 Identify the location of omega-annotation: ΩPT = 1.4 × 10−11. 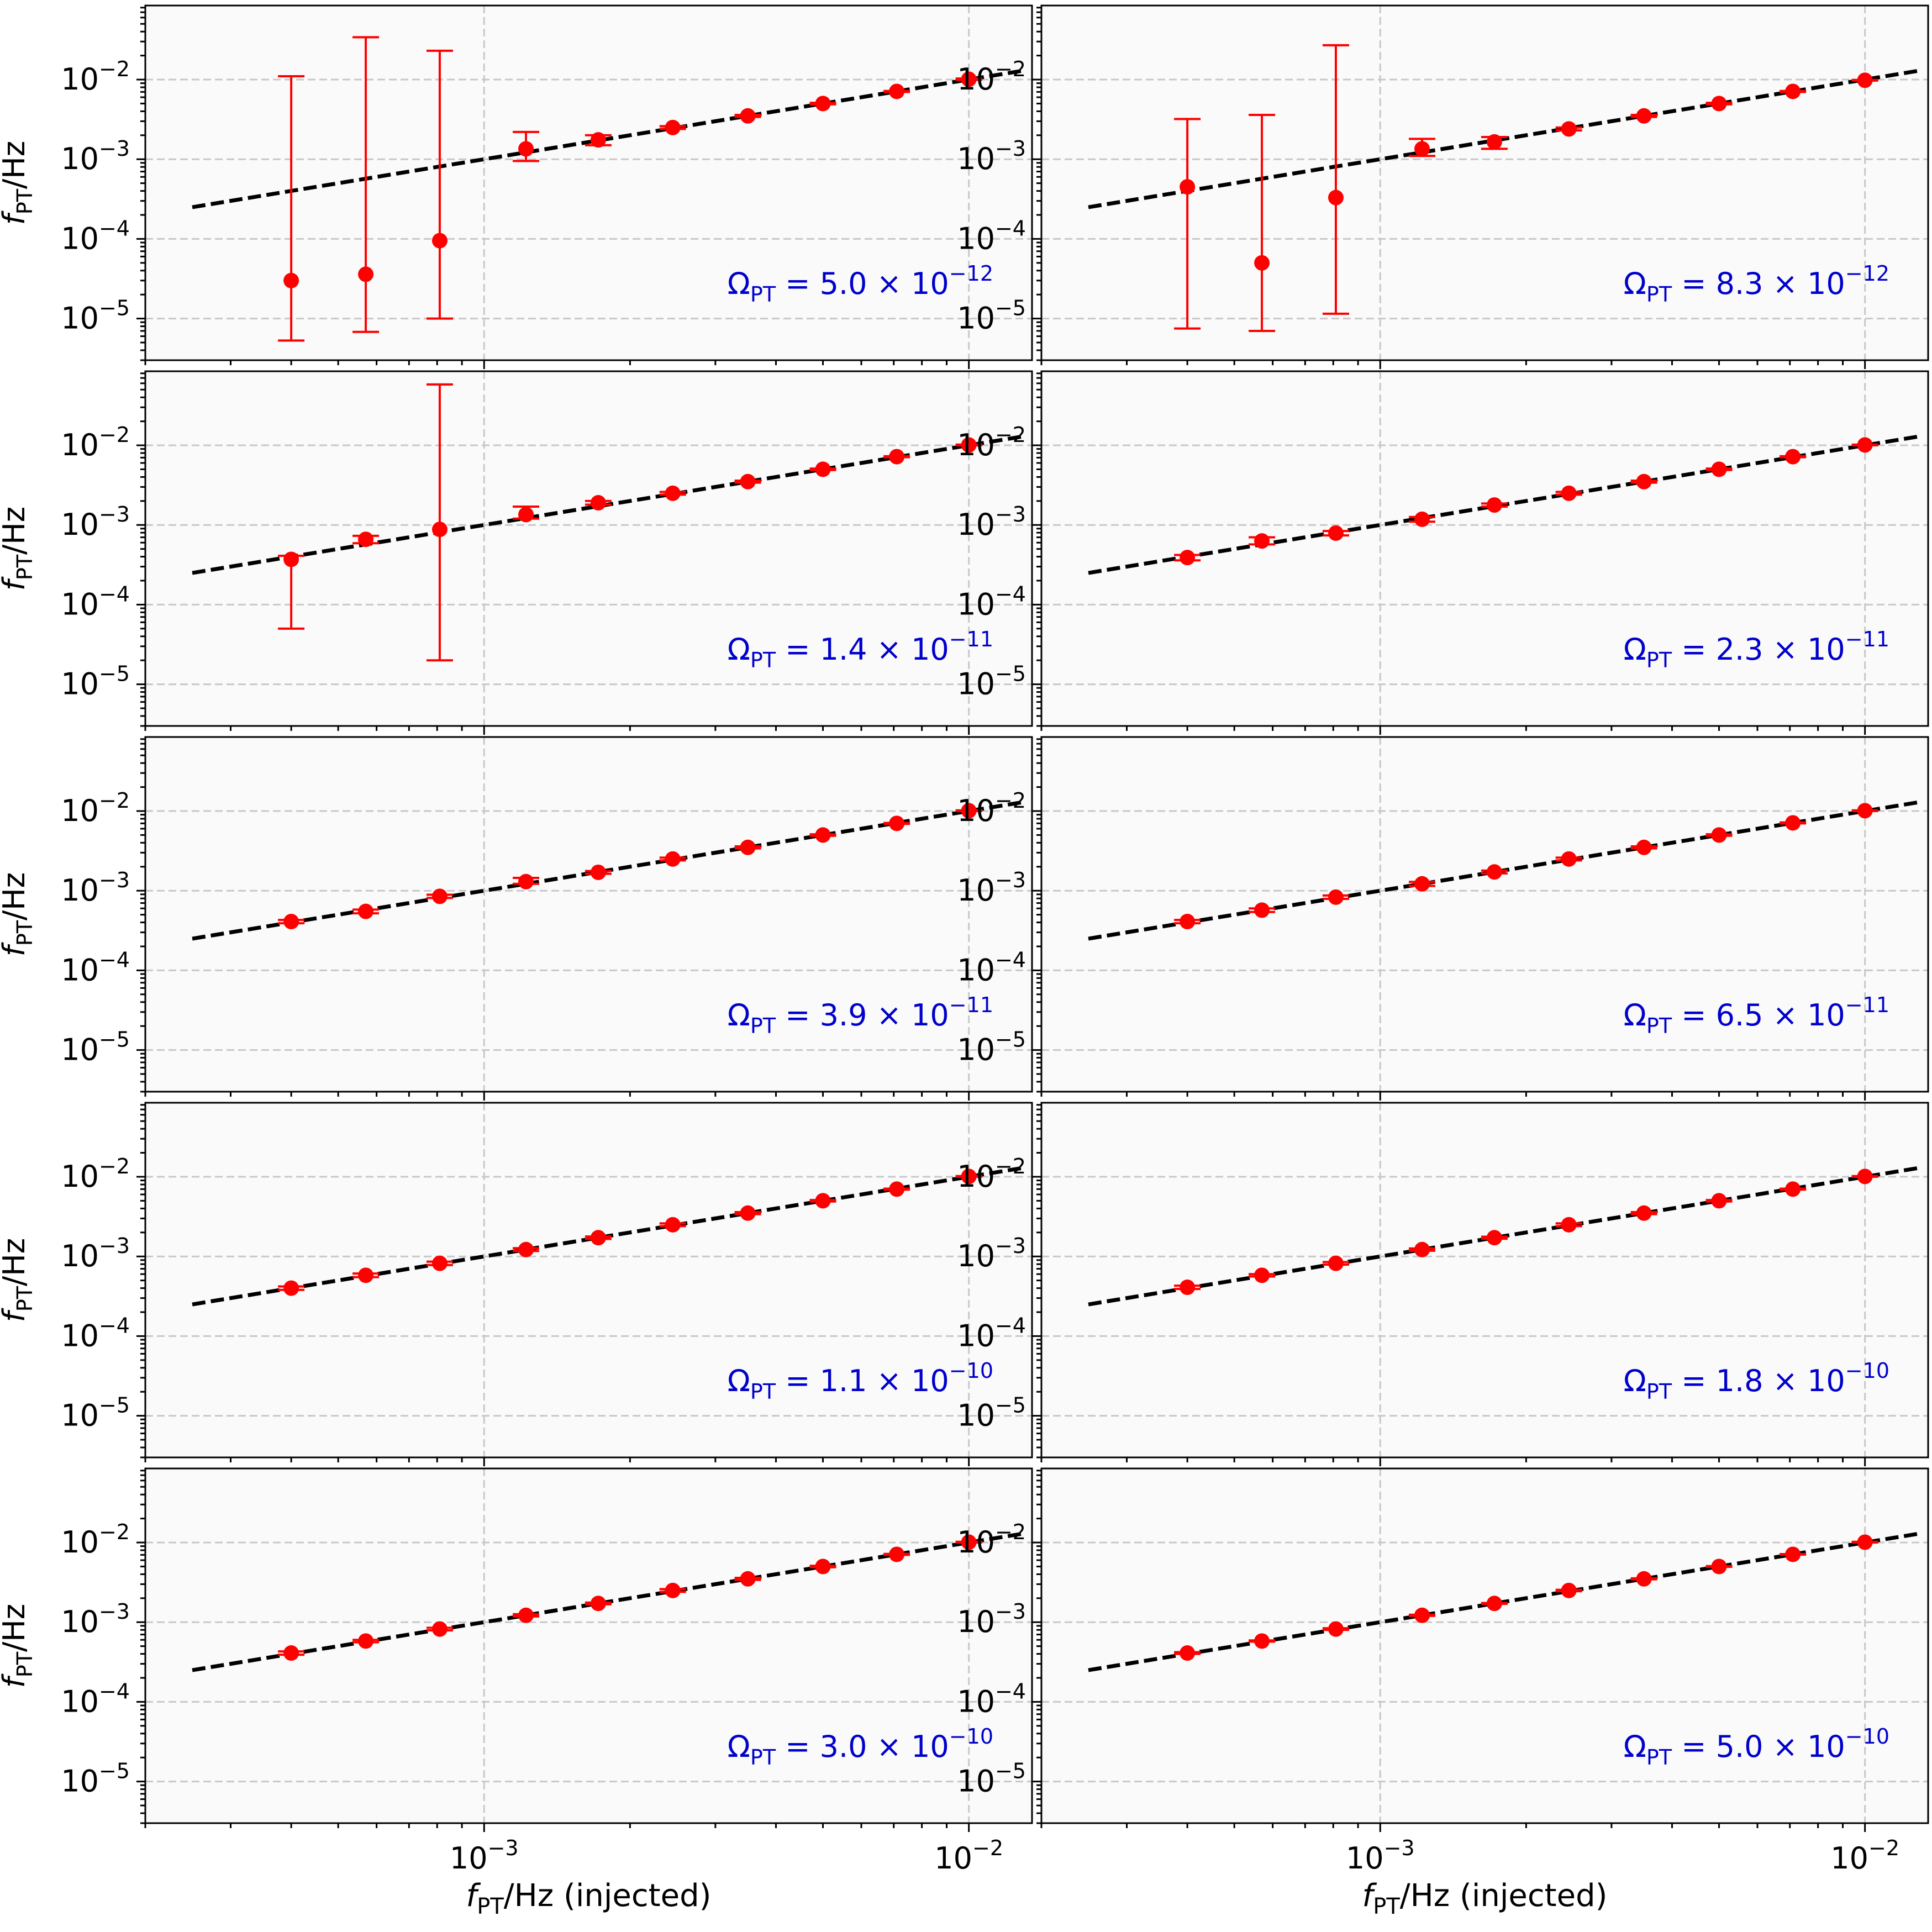
(861, 650).